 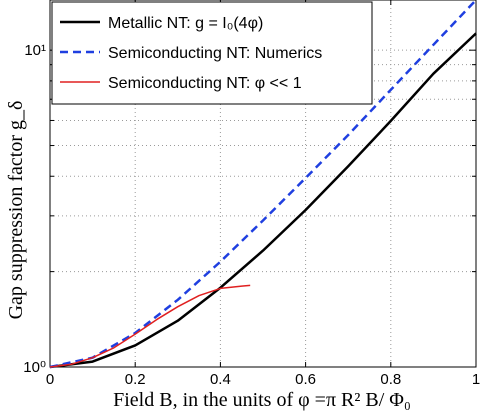 I want to click on x-tick-label: 0.4, so click(x=220, y=379).